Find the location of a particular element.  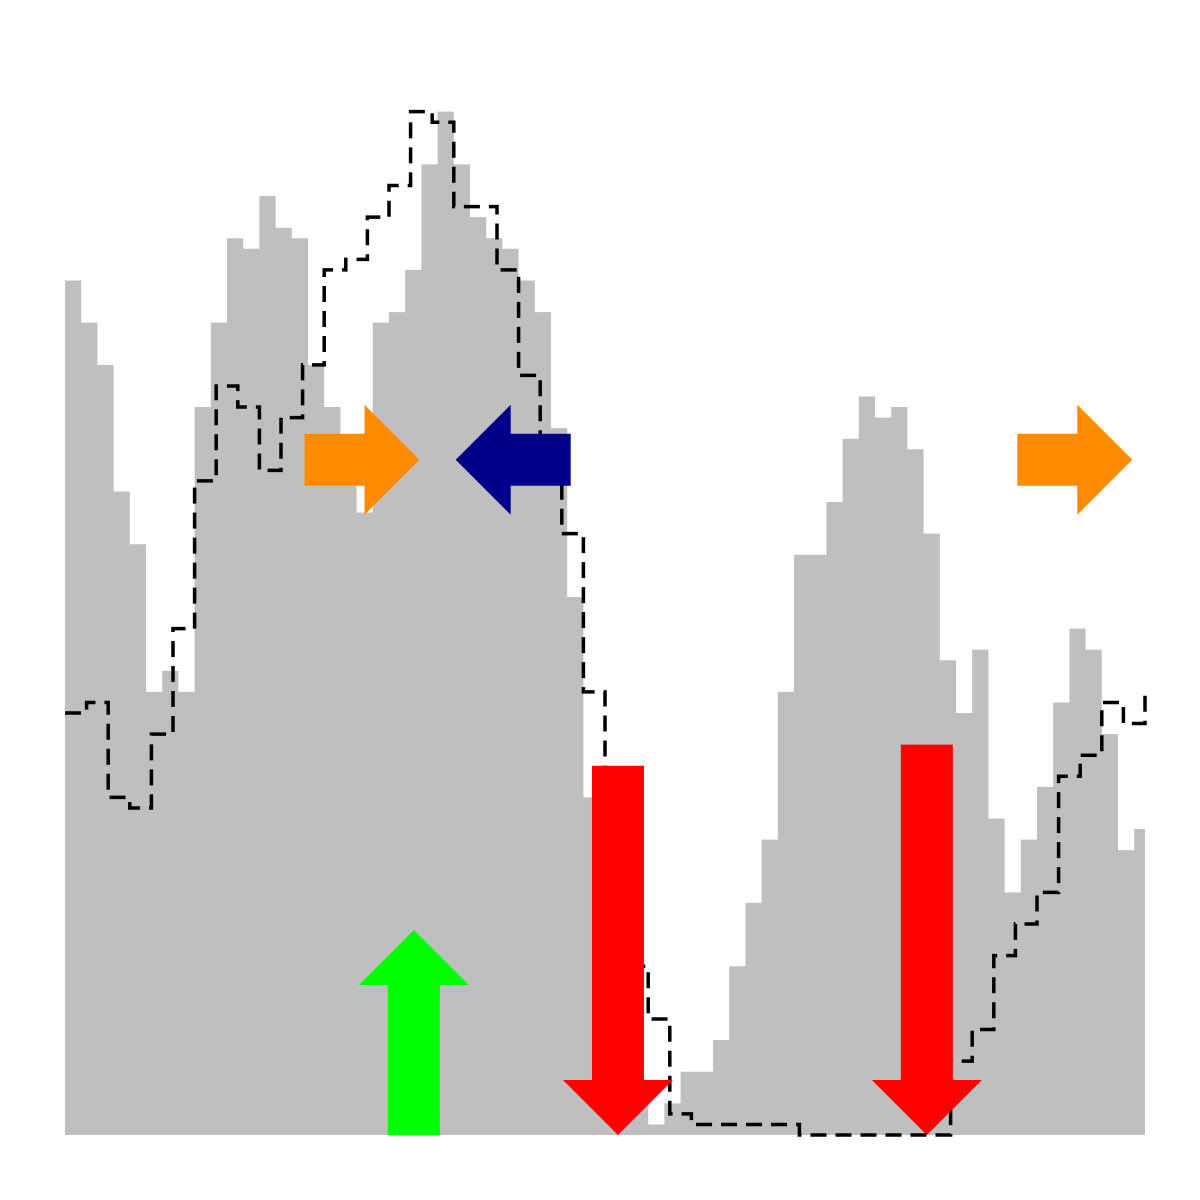

arrow-left-icon is located at coordinates (513, 459).